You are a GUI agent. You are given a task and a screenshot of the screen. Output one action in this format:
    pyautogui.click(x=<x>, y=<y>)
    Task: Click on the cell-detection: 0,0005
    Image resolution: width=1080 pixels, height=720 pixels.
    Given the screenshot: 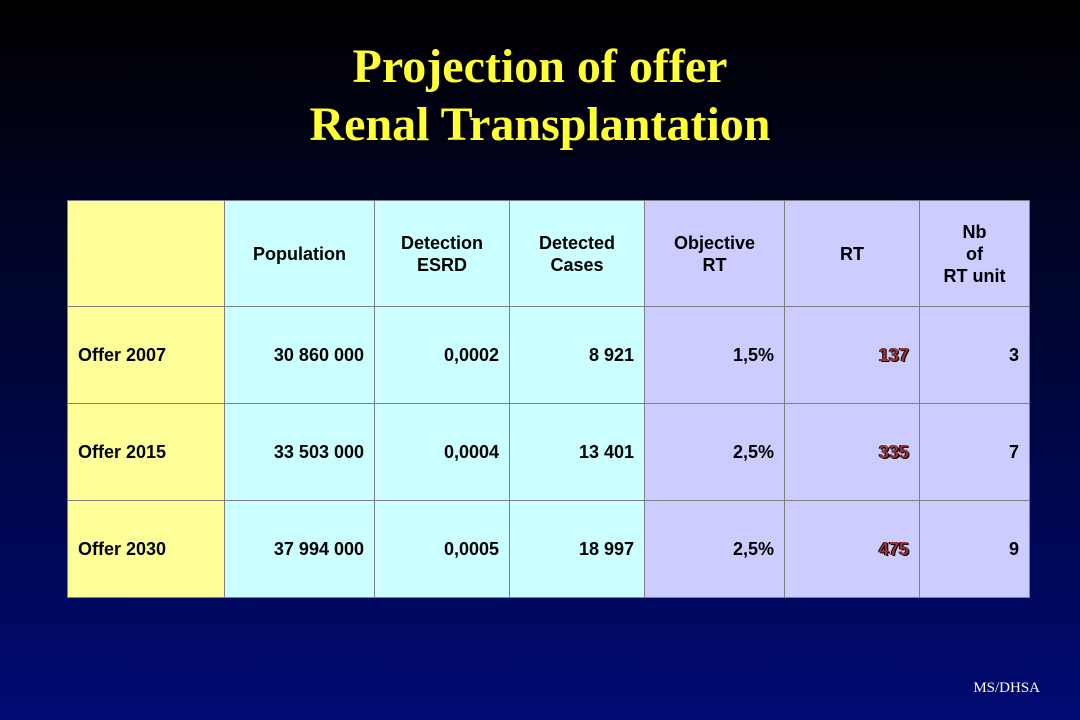 What is the action you would take?
    pyautogui.click(x=442, y=549)
    